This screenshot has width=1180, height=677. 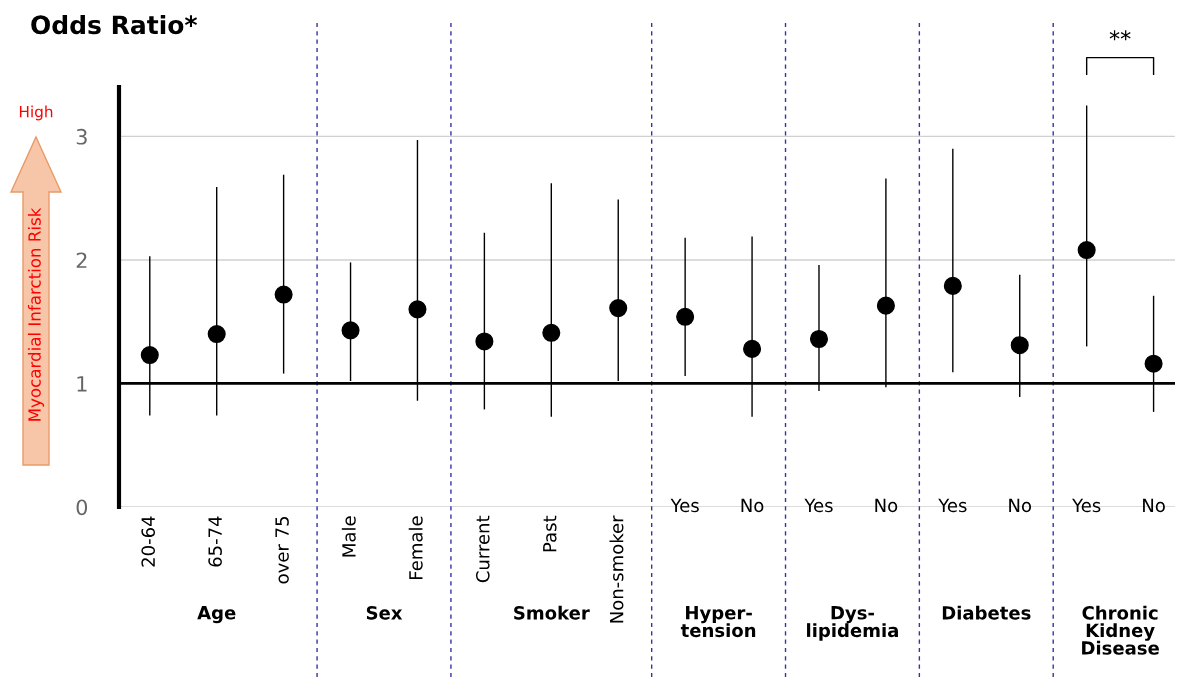 What do you see at coordinates (552, 612) in the screenshot?
I see `text: Smoker` at bounding box center [552, 612].